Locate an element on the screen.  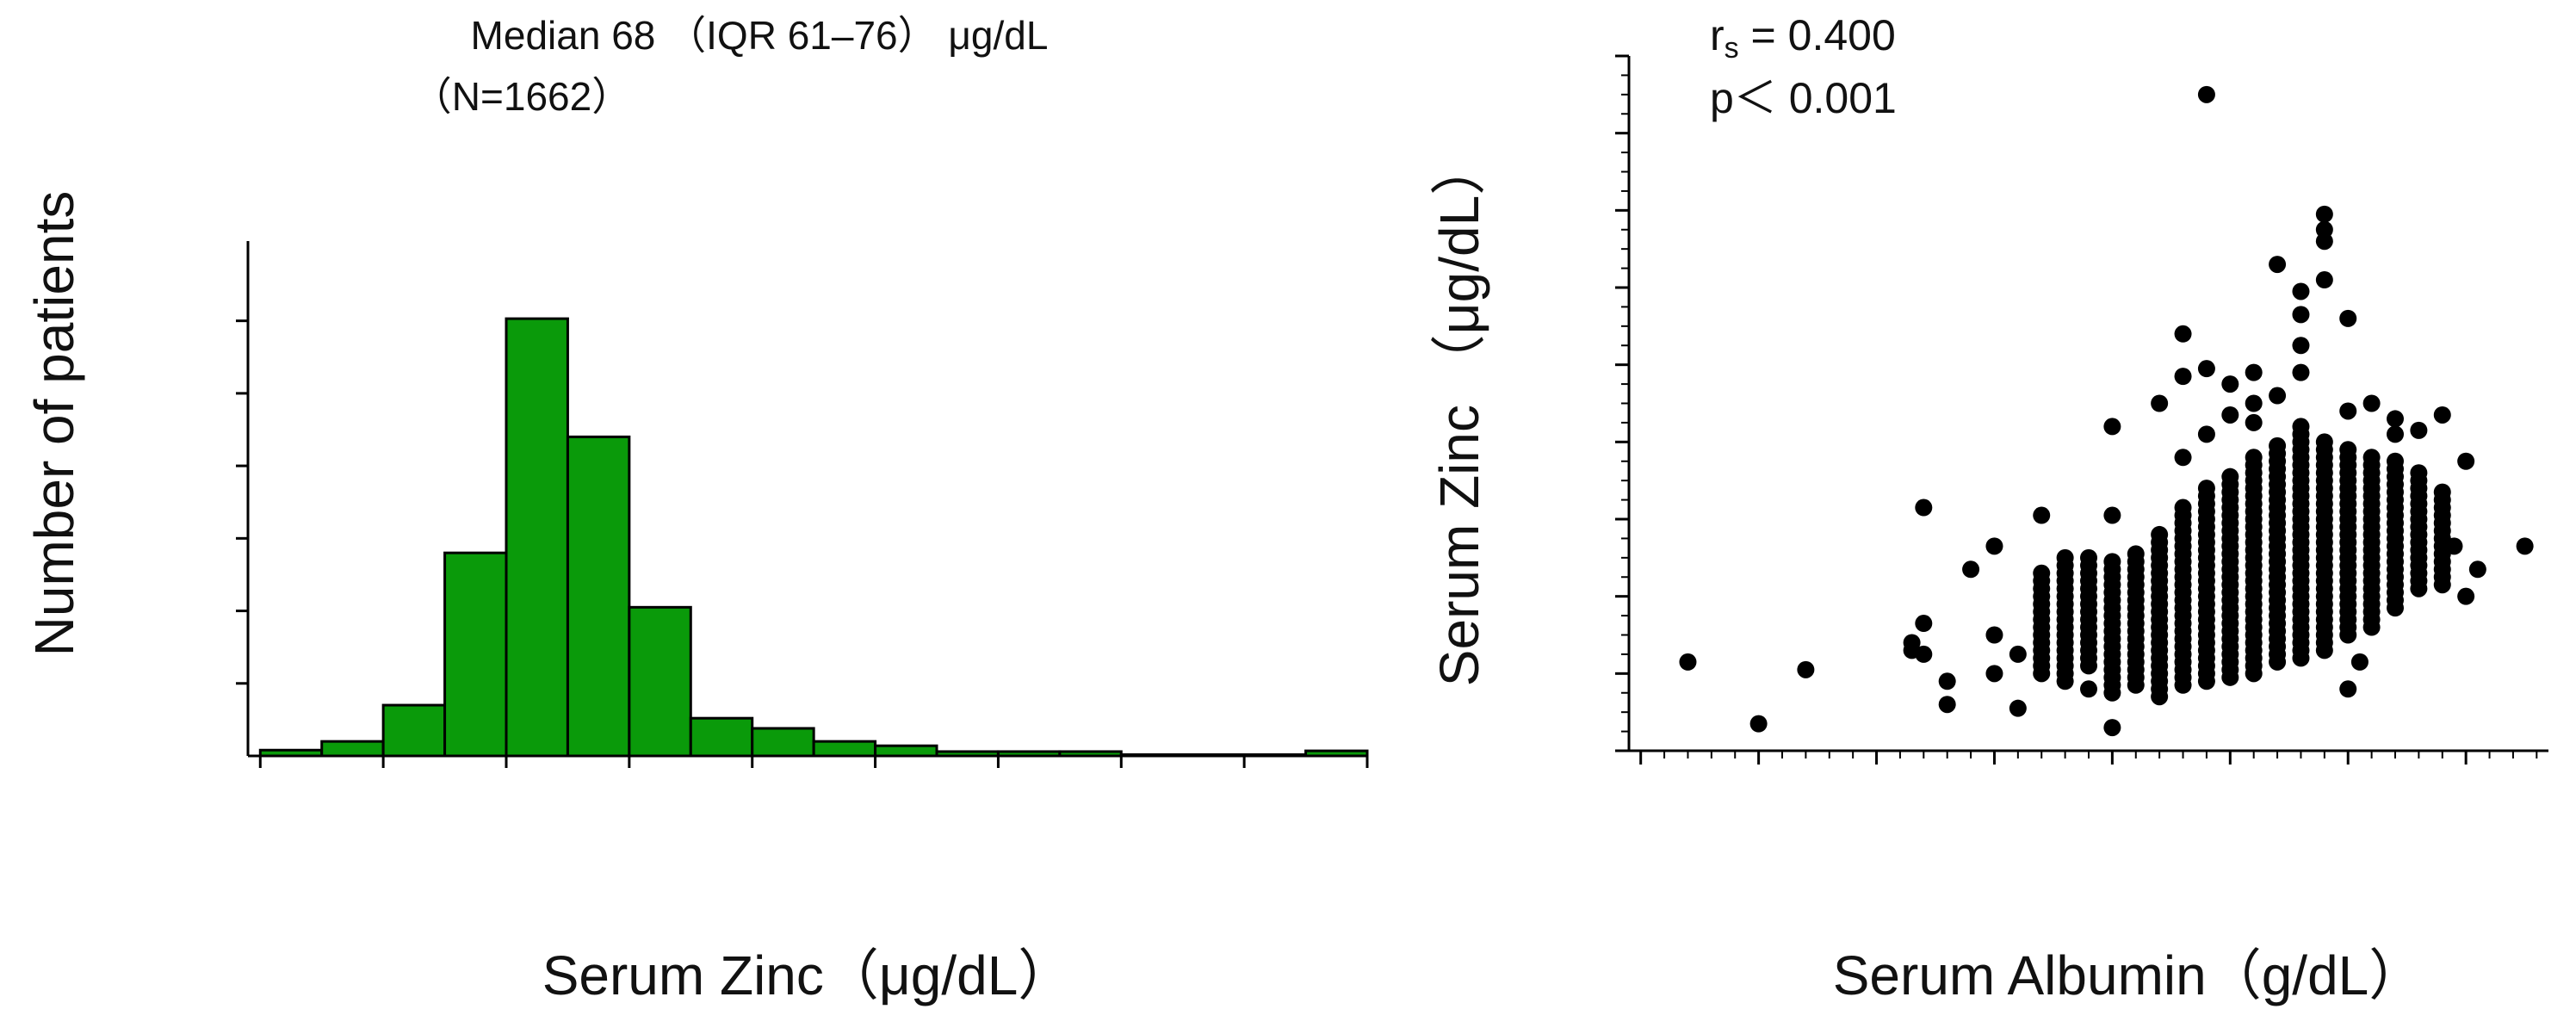
spearman-r-value: = 0.400 is located at coordinates (1818, 35).